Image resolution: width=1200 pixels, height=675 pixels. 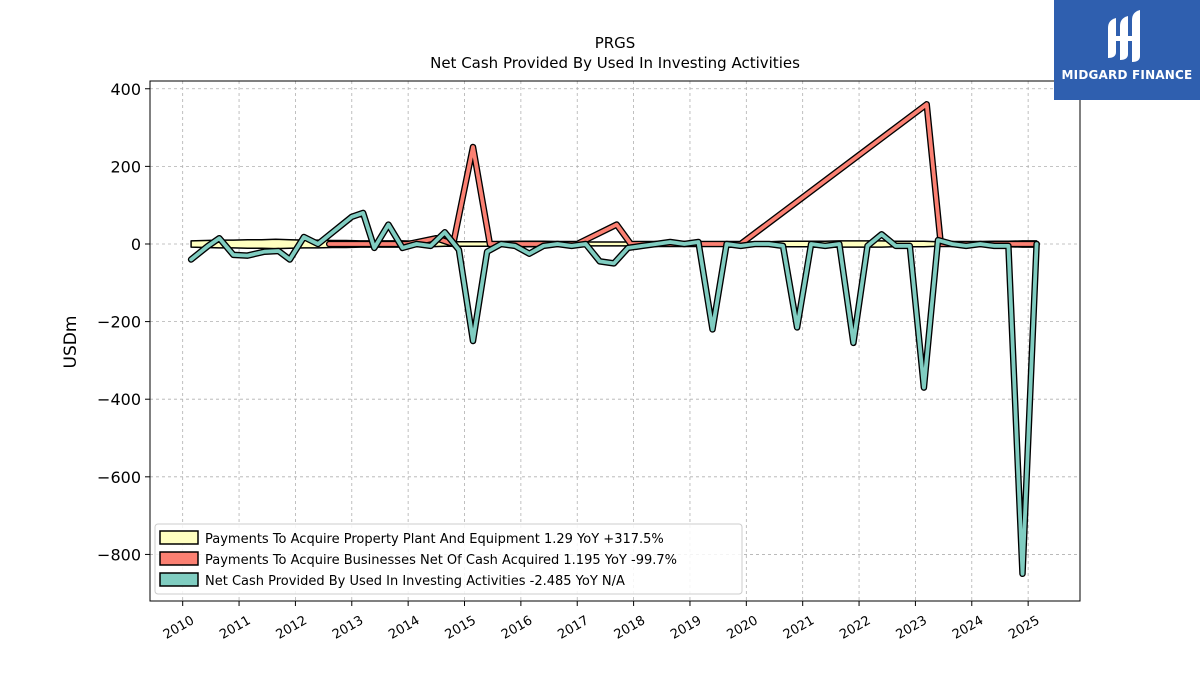 I want to click on legend-box, so click(x=448, y=559).